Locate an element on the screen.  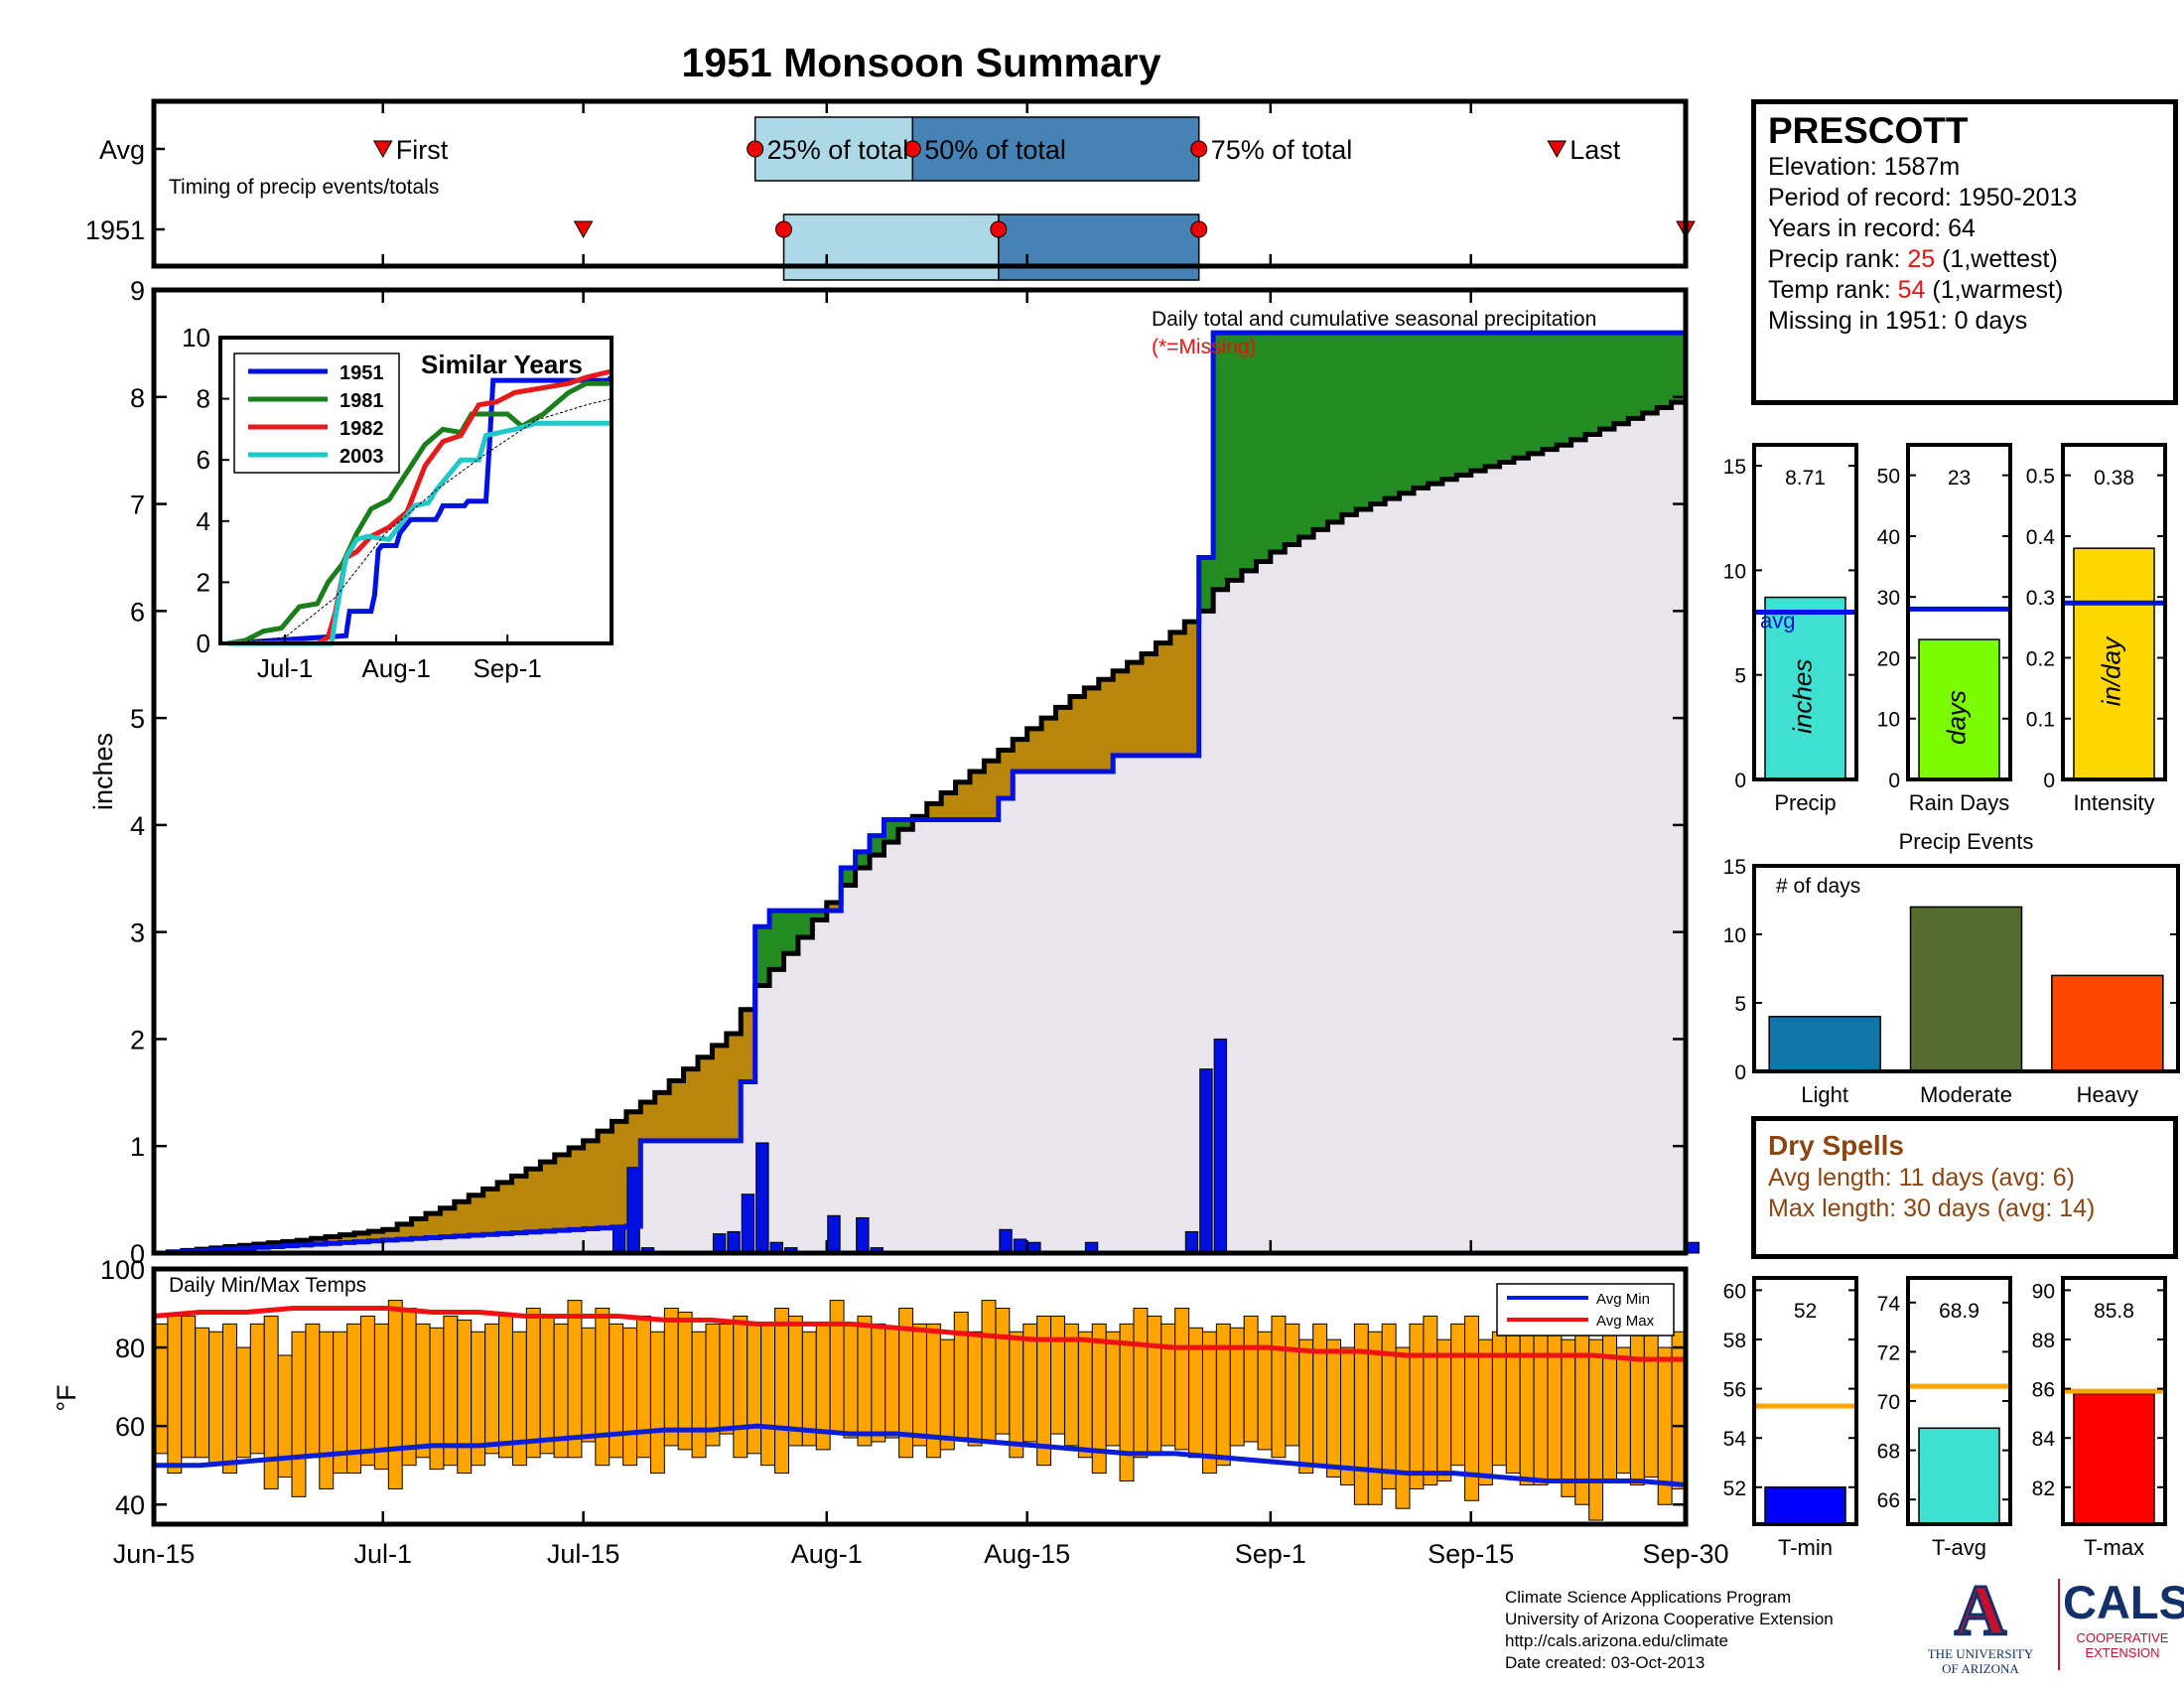
temp-rank-value: 54 is located at coordinates (1911, 290).